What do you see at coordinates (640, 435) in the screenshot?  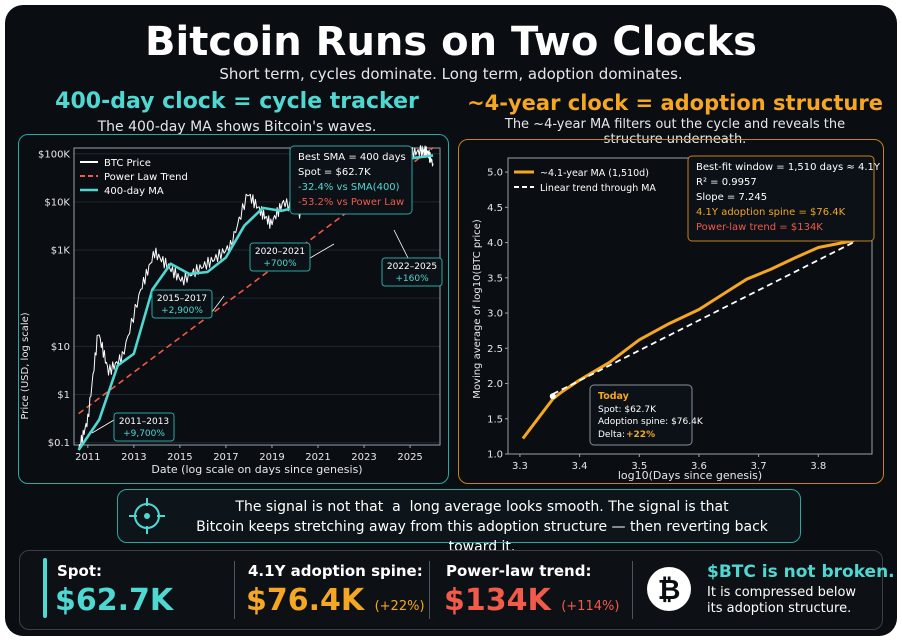 I see `today-delta-value: +22%` at bounding box center [640, 435].